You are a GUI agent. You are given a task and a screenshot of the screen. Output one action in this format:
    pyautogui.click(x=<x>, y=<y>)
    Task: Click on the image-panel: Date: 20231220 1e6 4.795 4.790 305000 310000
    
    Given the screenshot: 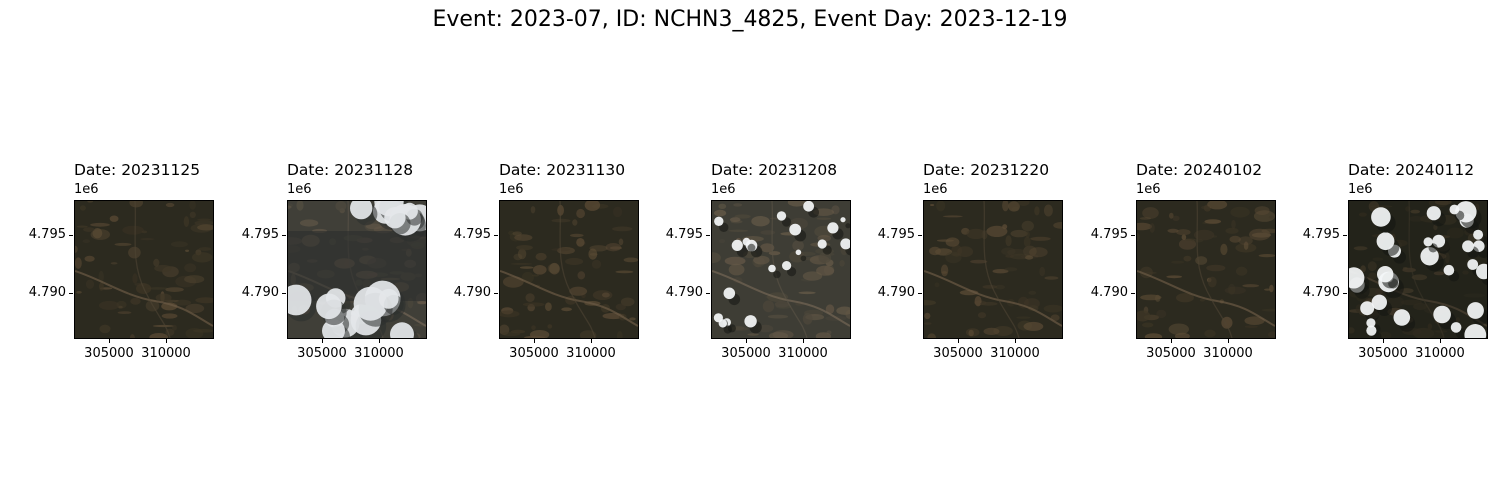 What is the action you would take?
    pyautogui.click(x=1009, y=265)
    